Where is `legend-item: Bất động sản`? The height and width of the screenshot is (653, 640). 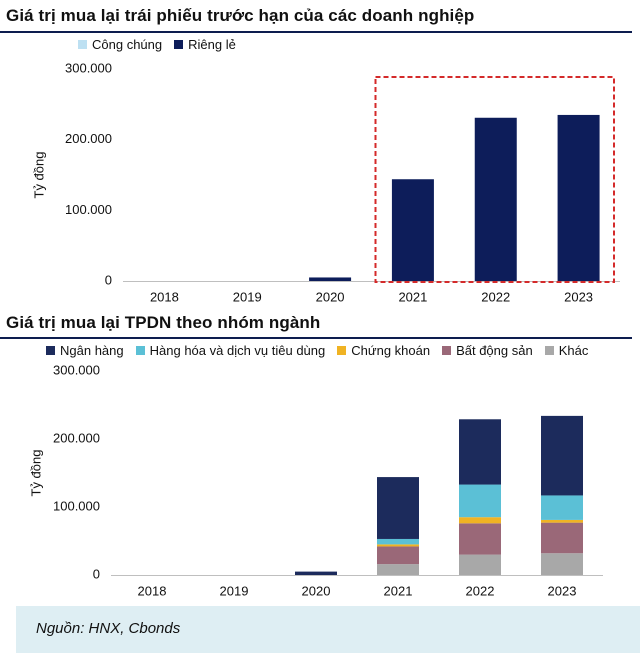 legend-item: Bất động sản is located at coordinates (487, 350).